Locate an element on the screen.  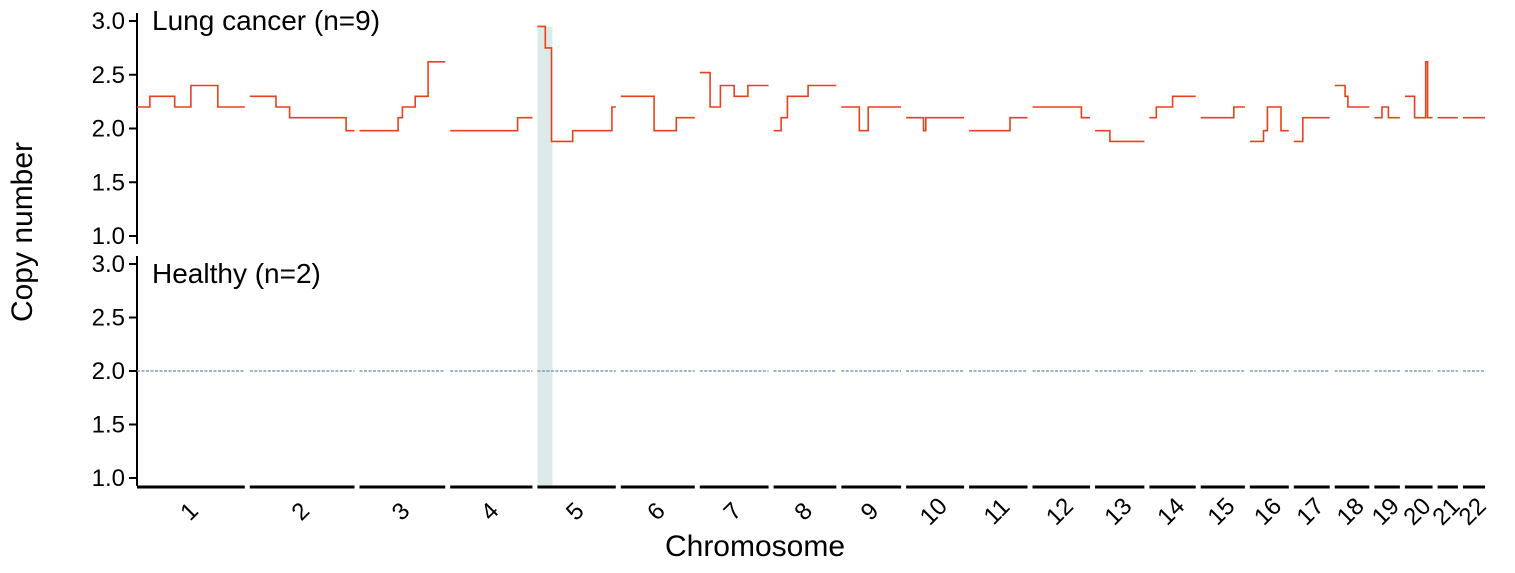
chromosome-label-16: 16 is located at coordinates (1268, 512).